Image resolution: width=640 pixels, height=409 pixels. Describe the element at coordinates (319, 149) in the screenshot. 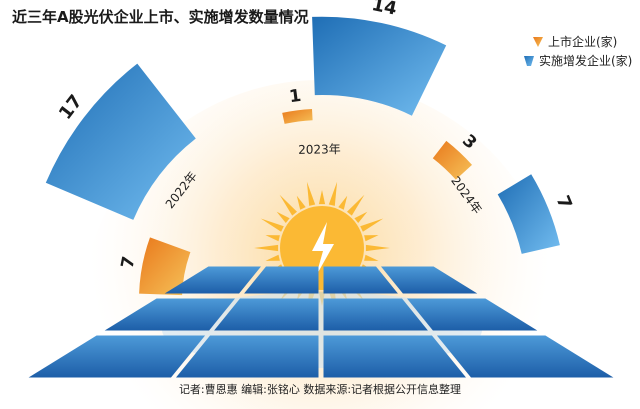

I see `year-label-2023: 2023年` at that location.